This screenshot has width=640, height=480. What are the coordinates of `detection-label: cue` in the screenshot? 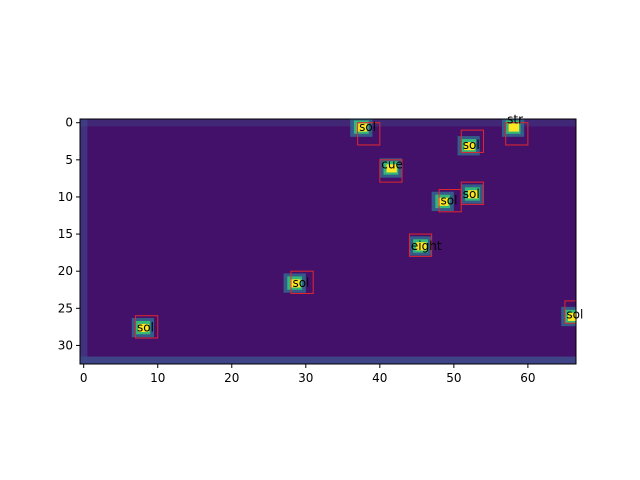 It's located at (392, 164).